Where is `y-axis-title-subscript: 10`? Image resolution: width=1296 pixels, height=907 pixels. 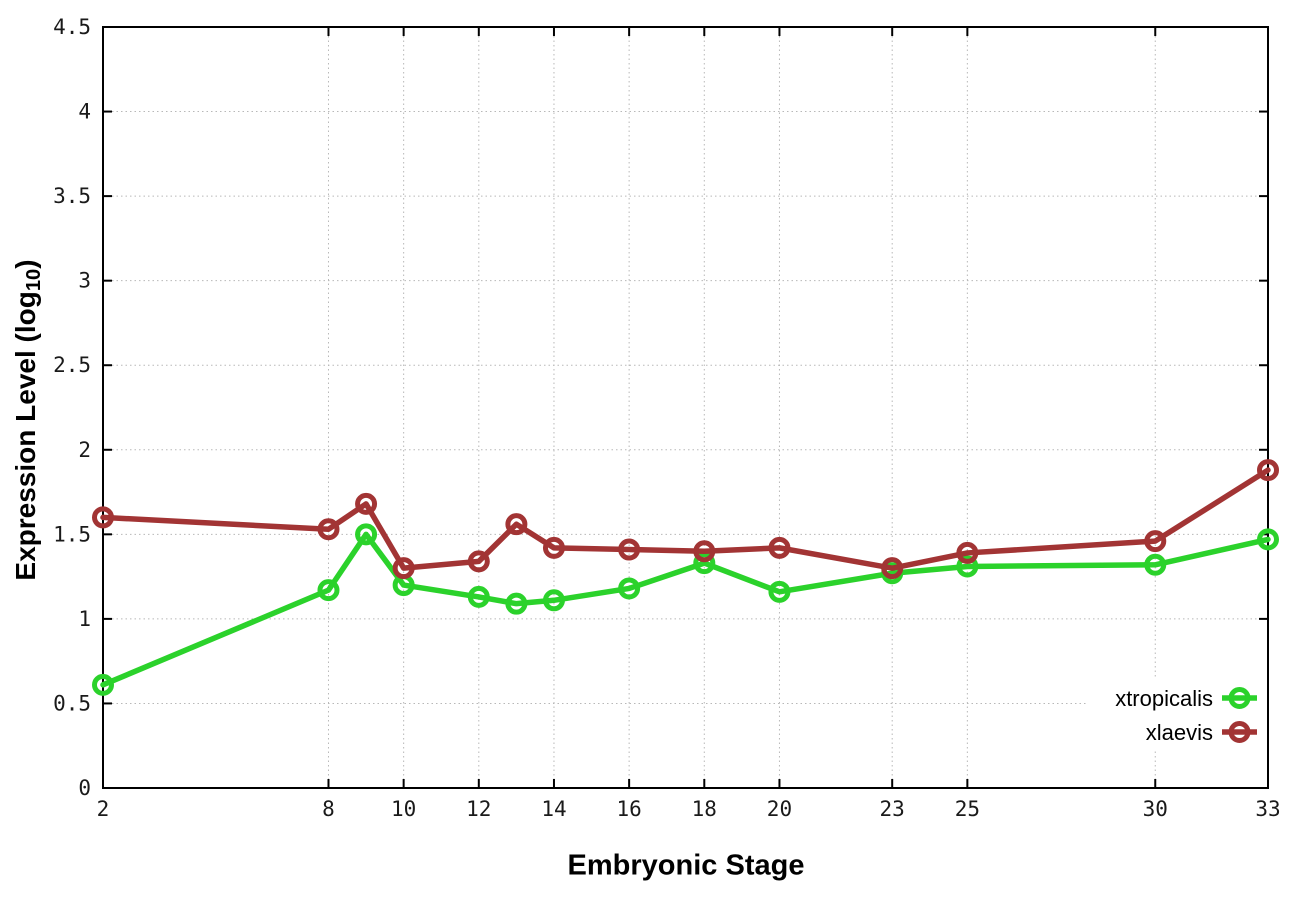
y-axis-title-subscript: 10 is located at coordinates (34, 280).